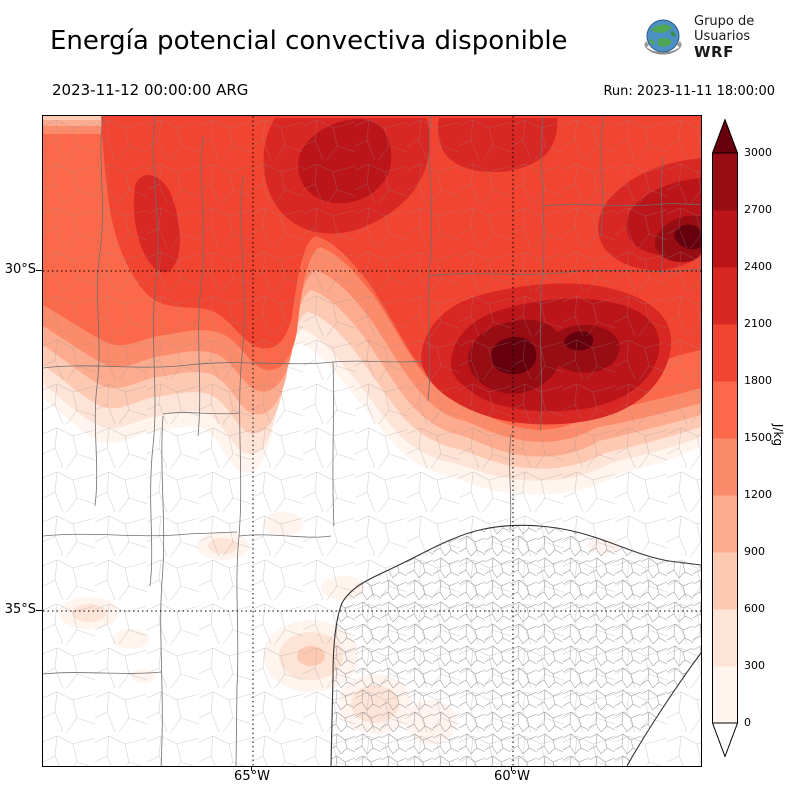 The height and width of the screenshot is (800, 800). I want to click on wrf-logo: Grupo de Usuarios WRF, so click(696, 38).